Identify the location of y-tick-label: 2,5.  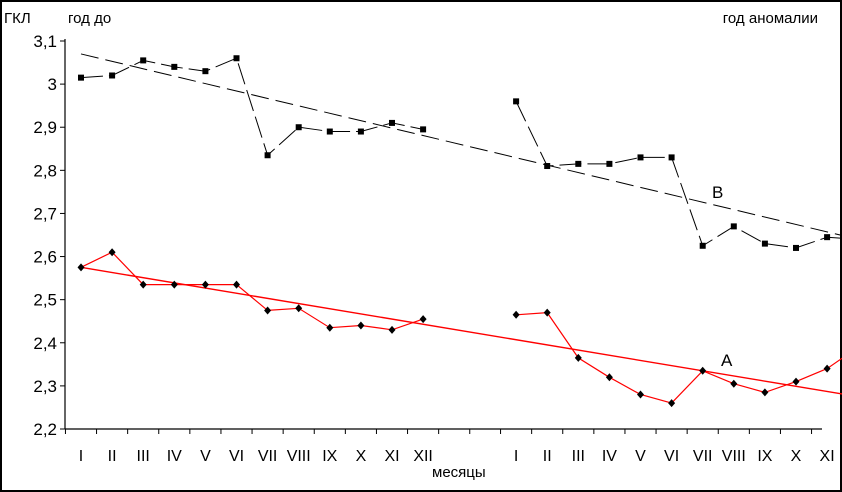
(45, 300).